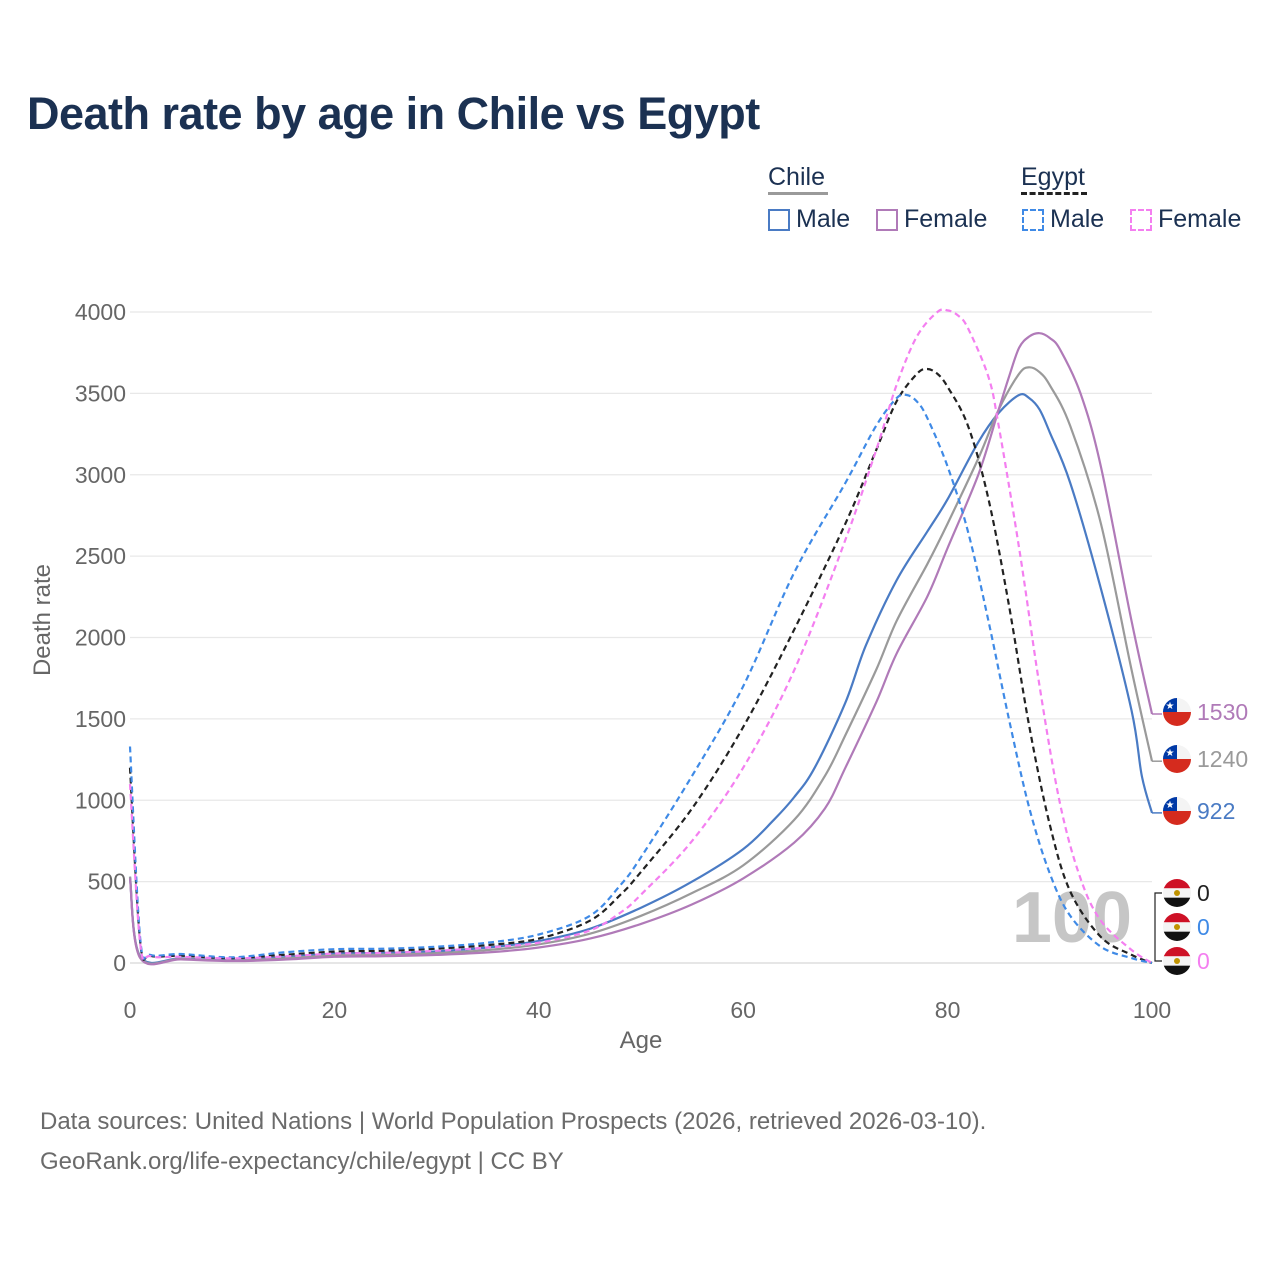  Describe the element at coordinates (100, 719) in the screenshot. I see `y-tick-label-1500: 1500` at that location.